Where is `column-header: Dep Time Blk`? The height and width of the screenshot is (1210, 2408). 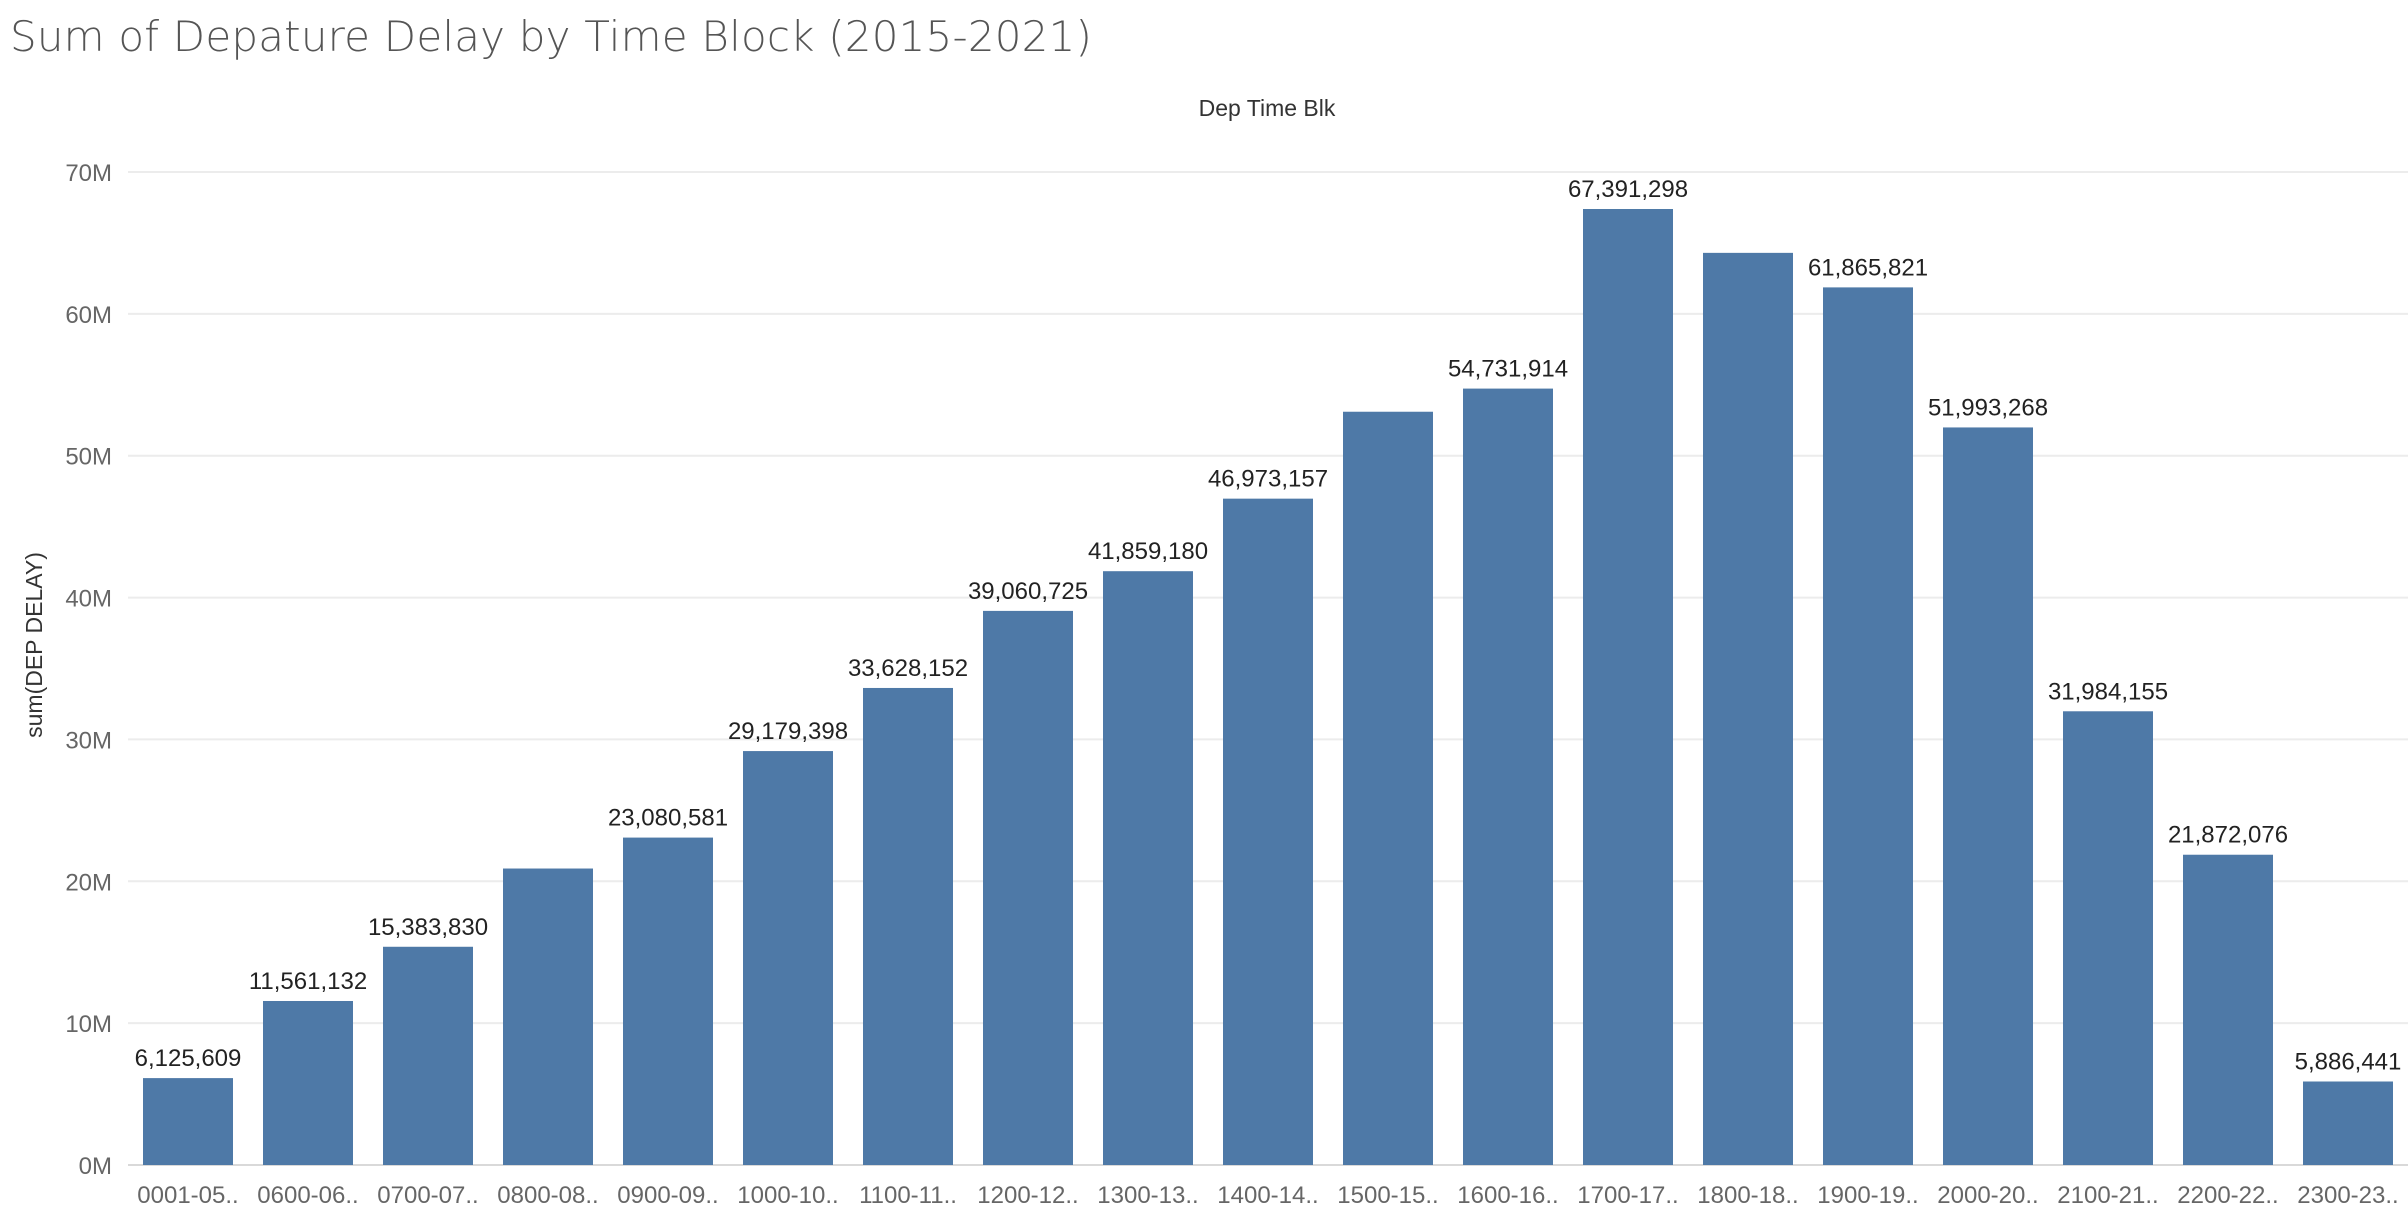
column-header: Dep Time Blk is located at coordinates (1267, 108).